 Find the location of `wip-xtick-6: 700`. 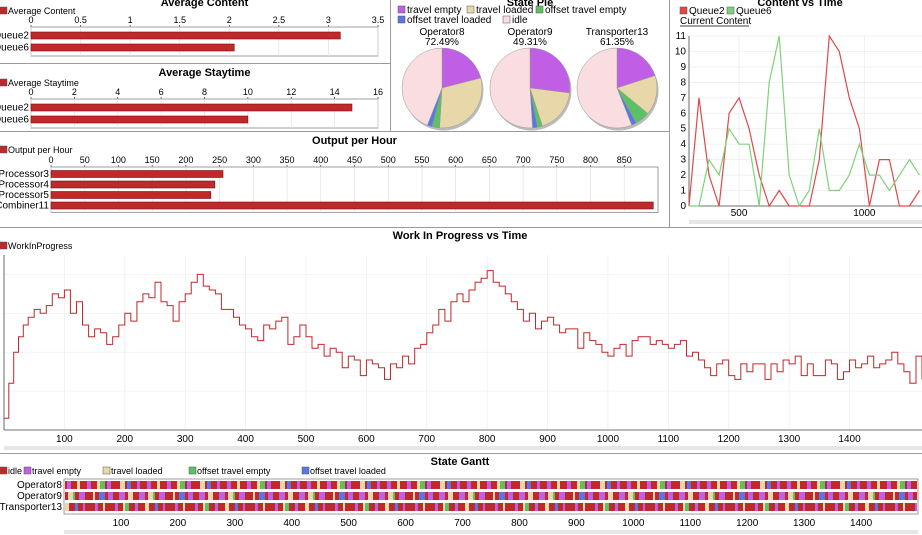

wip-xtick-6: 700 is located at coordinates (426, 439).